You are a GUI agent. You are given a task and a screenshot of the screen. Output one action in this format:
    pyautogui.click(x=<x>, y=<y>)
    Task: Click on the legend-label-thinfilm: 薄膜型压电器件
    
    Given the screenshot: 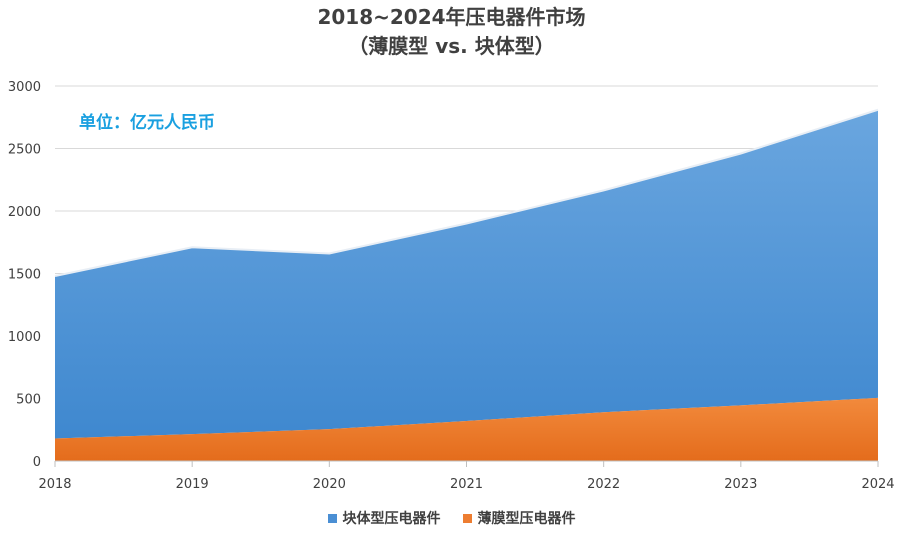 What is the action you would take?
    pyautogui.click(x=526, y=519)
    